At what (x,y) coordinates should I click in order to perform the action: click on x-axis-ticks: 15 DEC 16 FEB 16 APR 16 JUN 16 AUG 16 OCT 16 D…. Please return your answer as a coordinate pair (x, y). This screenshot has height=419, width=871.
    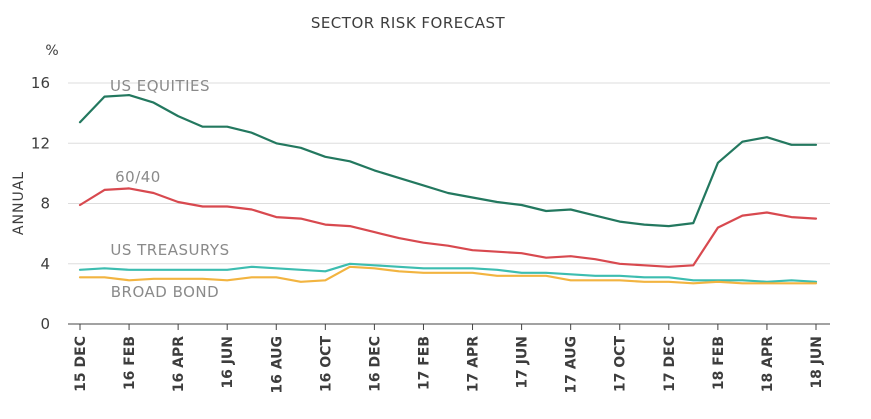
    Looking at the image, I should click on (449, 365).